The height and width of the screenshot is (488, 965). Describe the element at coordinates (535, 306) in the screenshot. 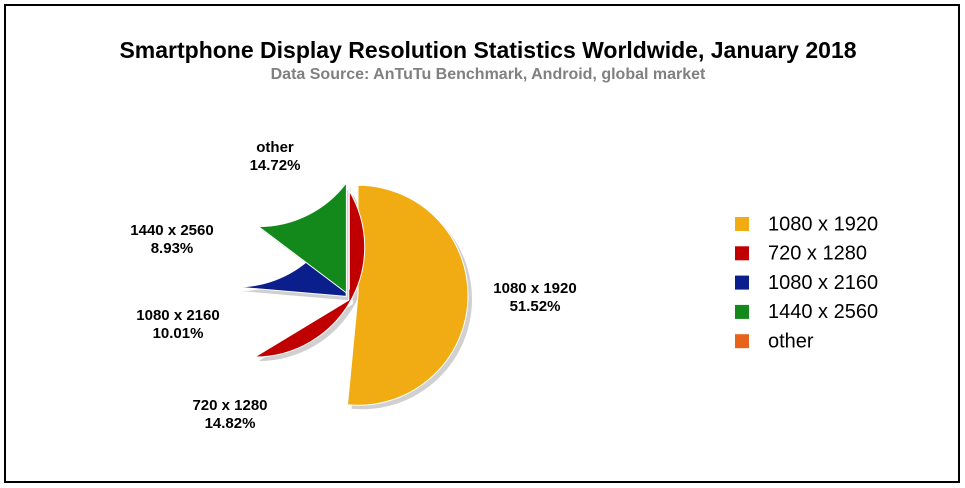

I see `slice-value-label: 51.52%` at that location.